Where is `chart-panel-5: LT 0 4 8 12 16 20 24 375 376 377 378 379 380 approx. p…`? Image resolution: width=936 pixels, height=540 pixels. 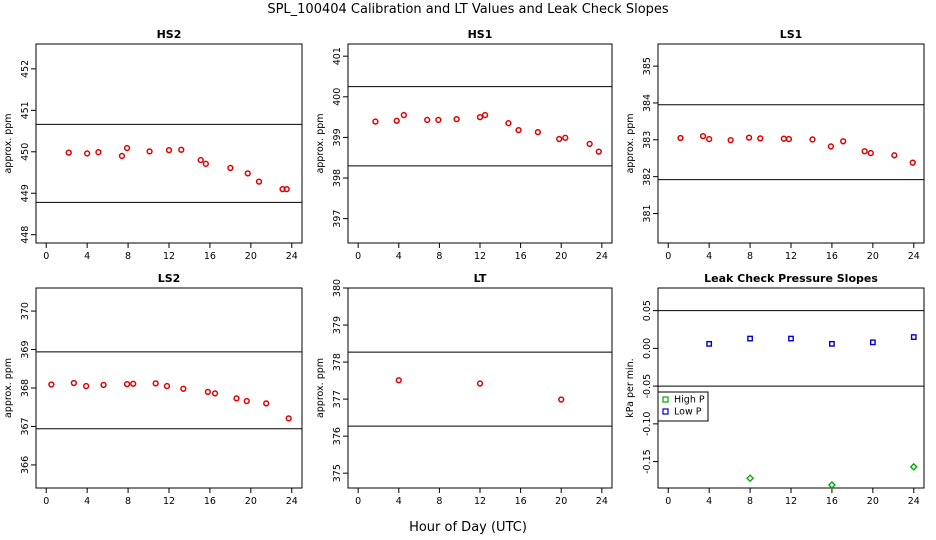 chart-panel-5: LT 0 4 8 12 16 20 24 375 376 377 378 379 380 approx. p… is located at coordinates (464, 389).